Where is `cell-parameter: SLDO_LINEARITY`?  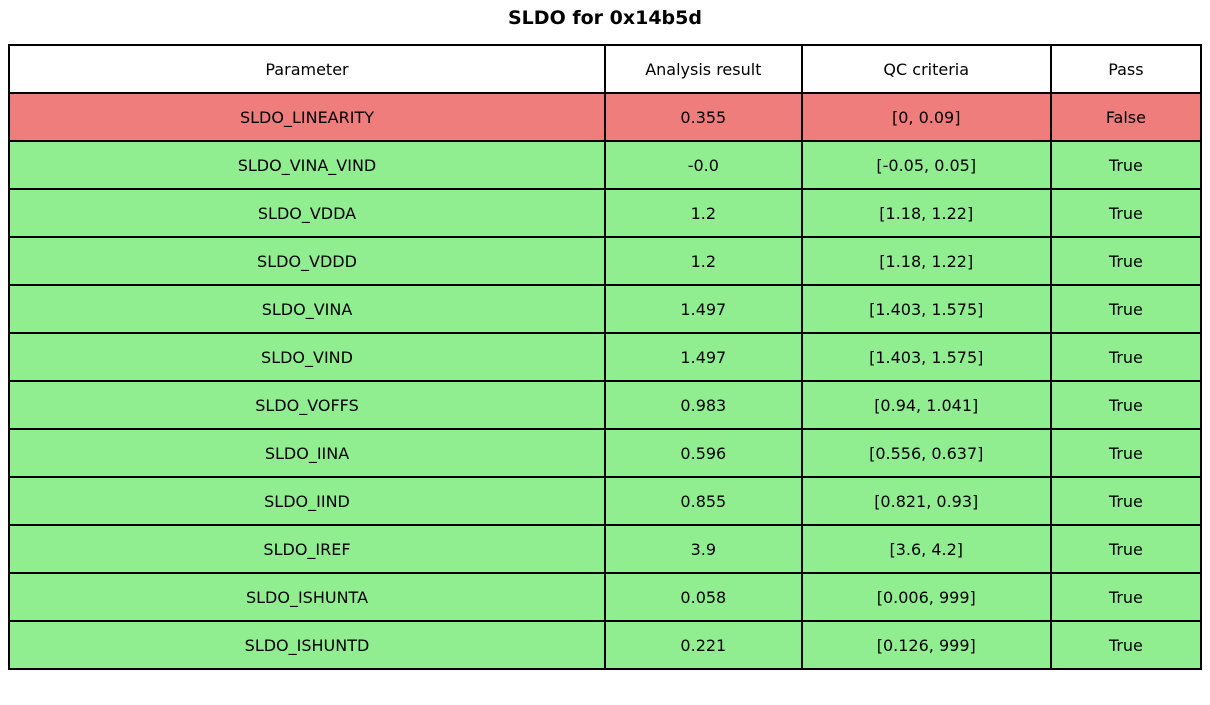
cell-parameter: SLDO_LINEARITY is located at coordinates (307, 117).